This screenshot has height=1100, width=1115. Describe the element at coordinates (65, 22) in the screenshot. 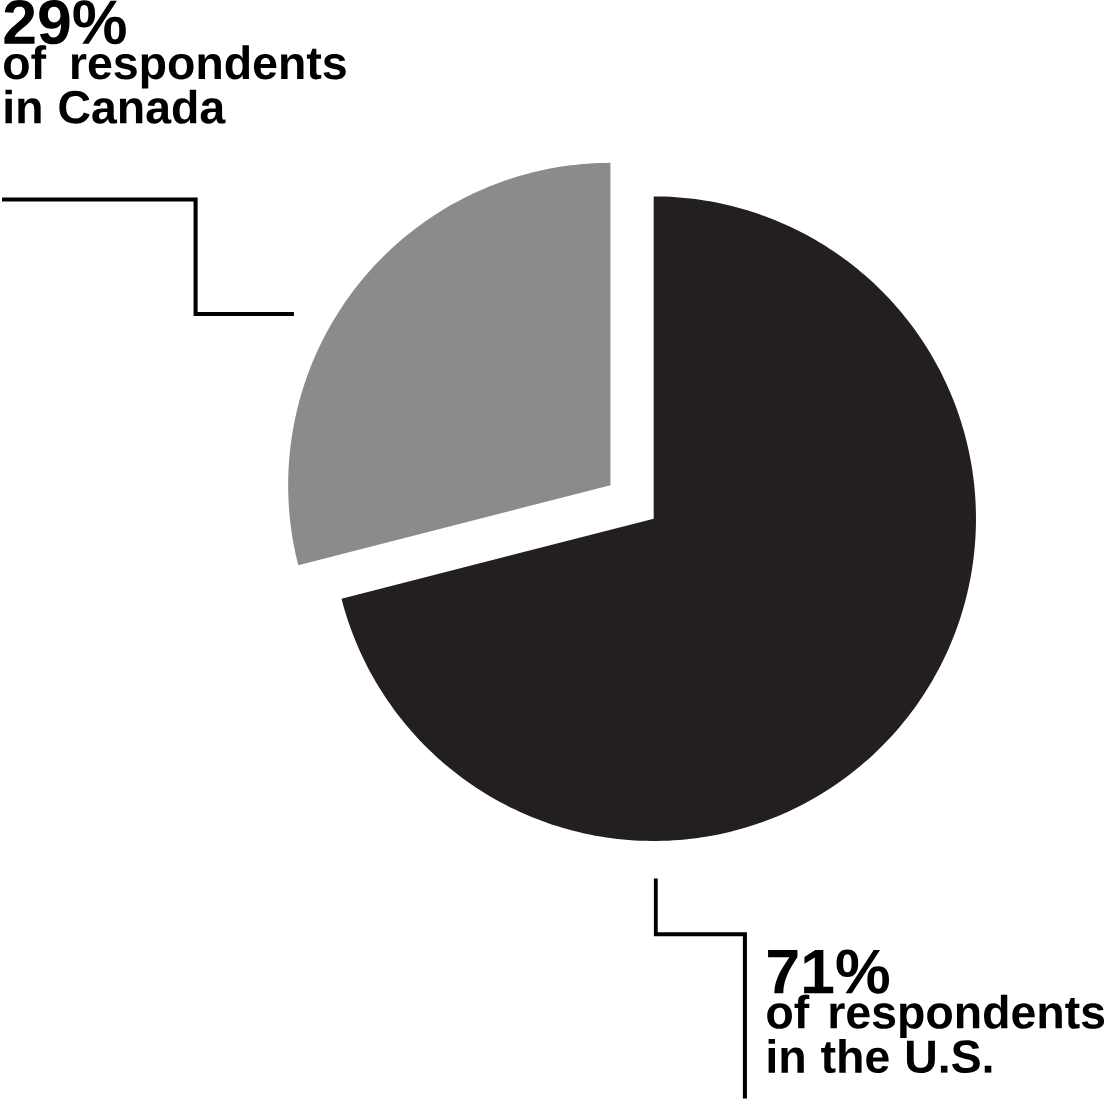

I see `data-label: 29%` at that location.